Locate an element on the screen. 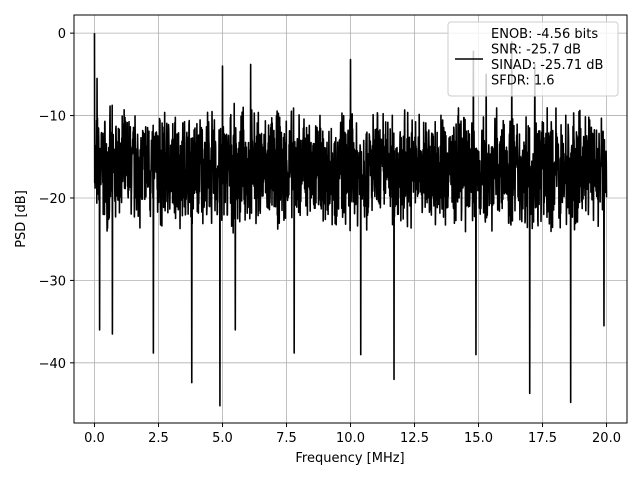 Image resolution: width=640 pixels, height=485 pixels. legend-label-line: SFDR: 1.6 is located at coordinates (523, 81).